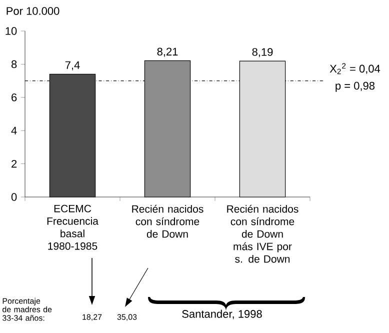 This screenshot has width=389, height=333. What do you see at coordinates (11, 31) in the screenshot?
I see `y-tick-label: 10` at bounding box center [11, 31].